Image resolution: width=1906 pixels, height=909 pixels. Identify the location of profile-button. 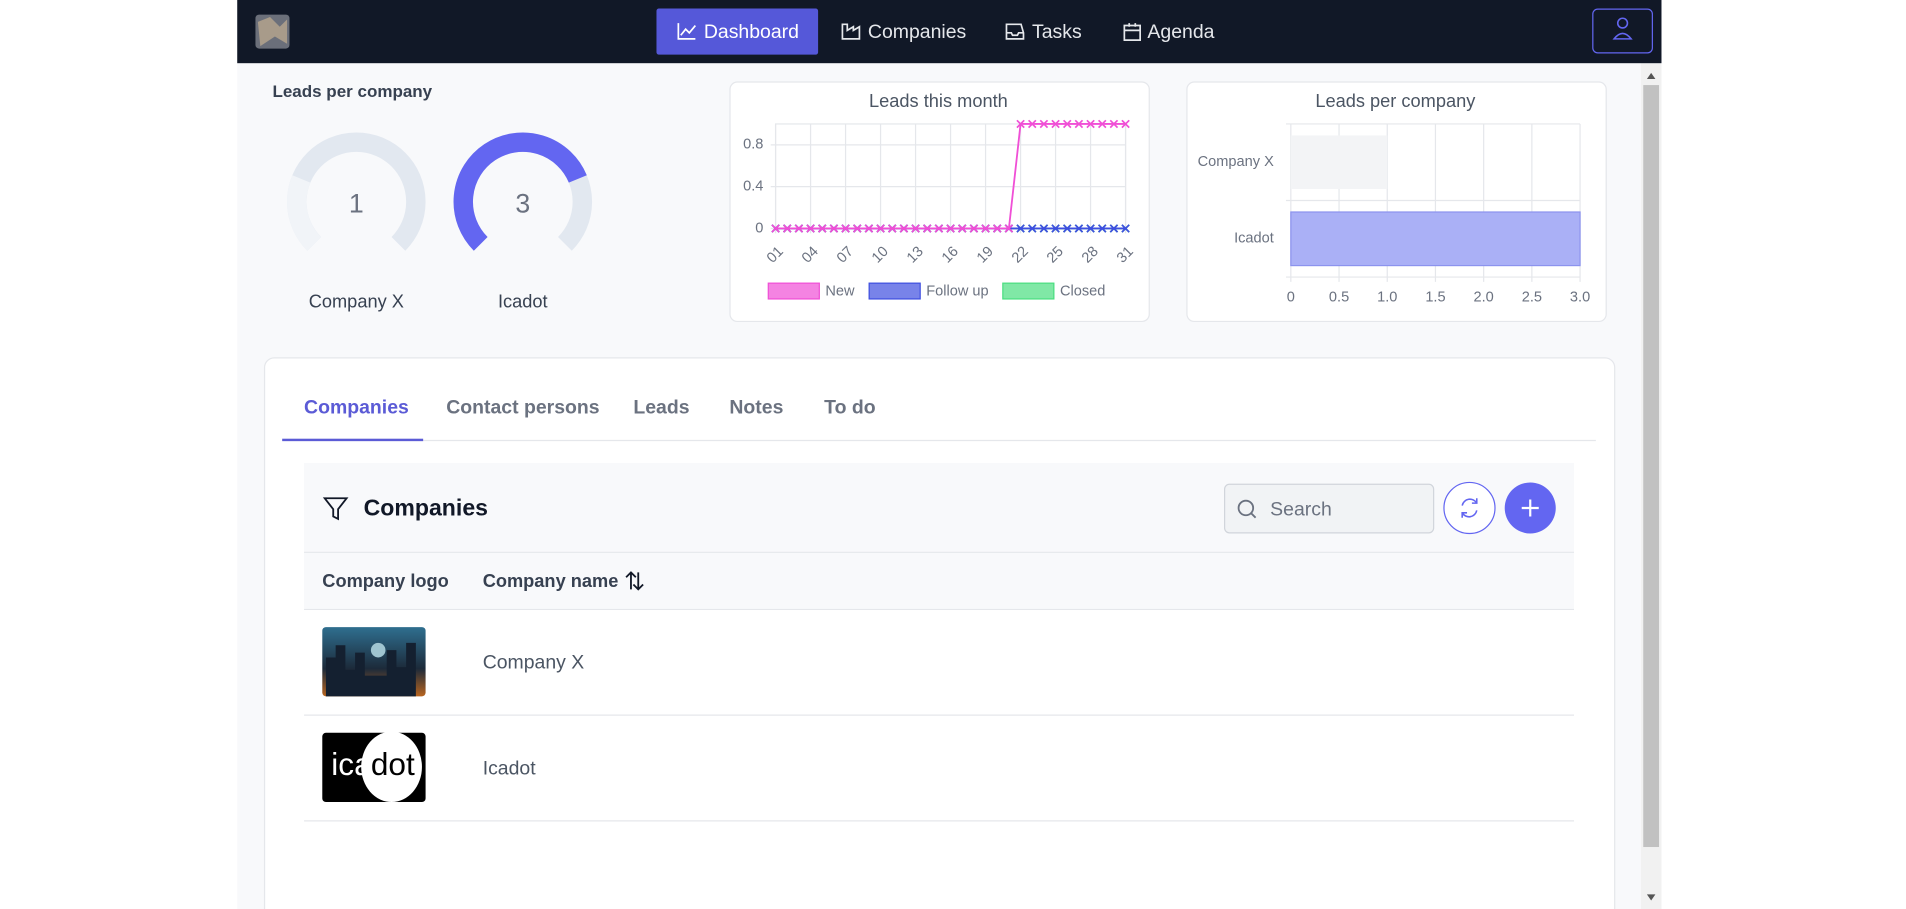
(1622, 31).